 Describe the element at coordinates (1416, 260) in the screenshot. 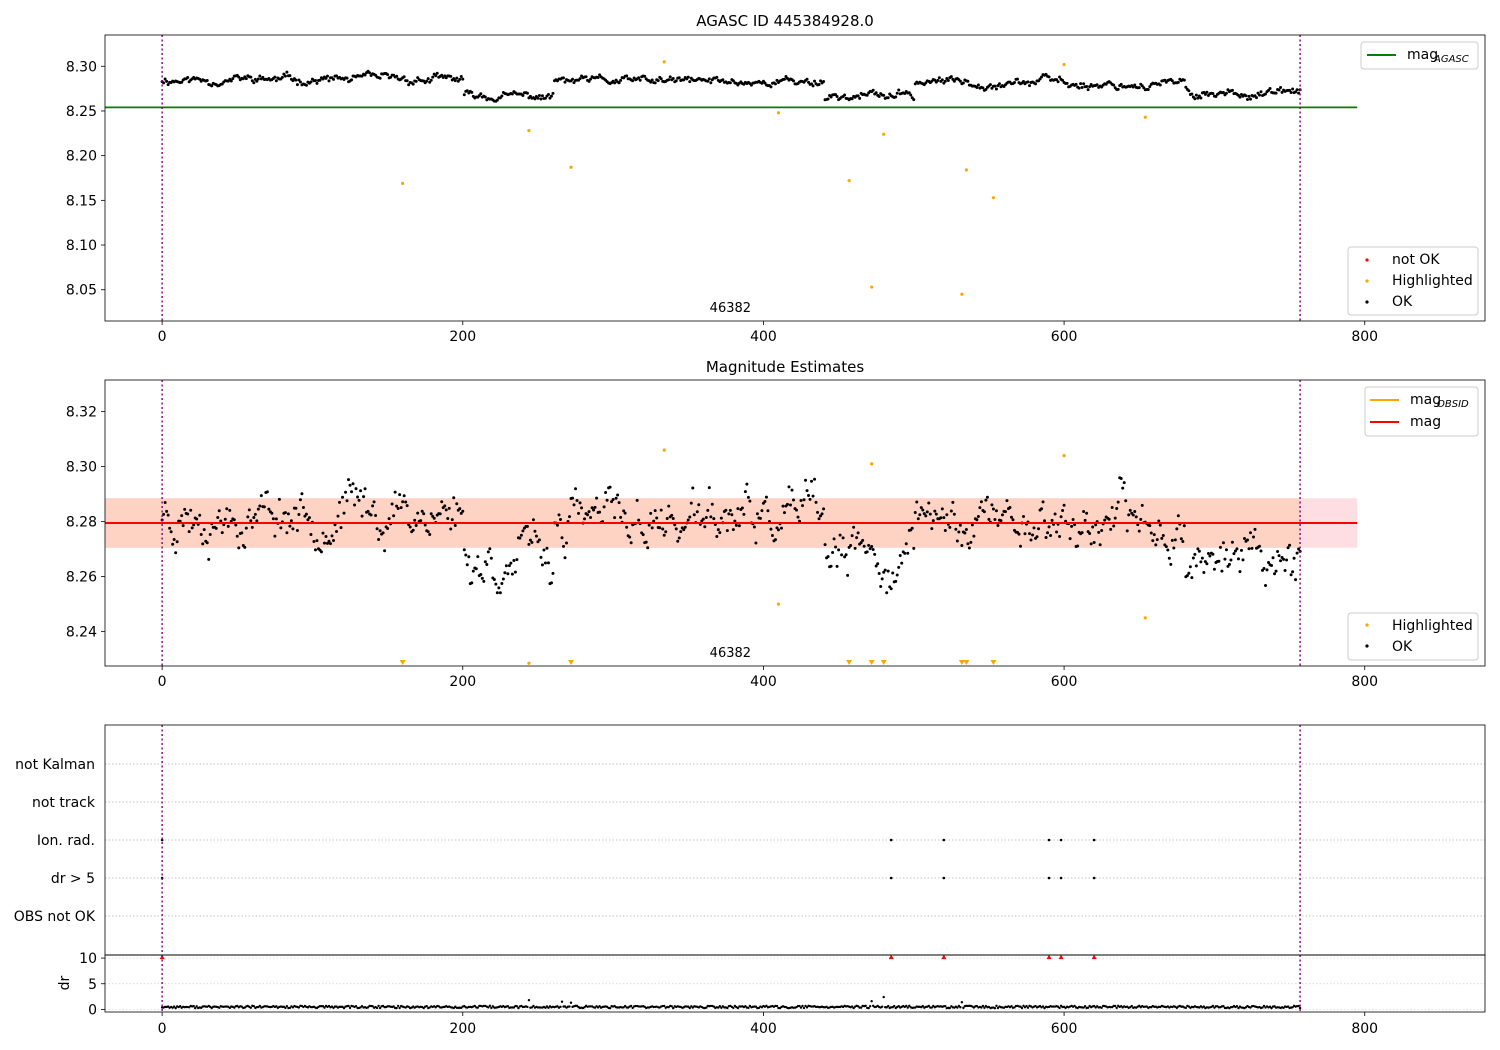

I see `legend-label: not OK` at that location.